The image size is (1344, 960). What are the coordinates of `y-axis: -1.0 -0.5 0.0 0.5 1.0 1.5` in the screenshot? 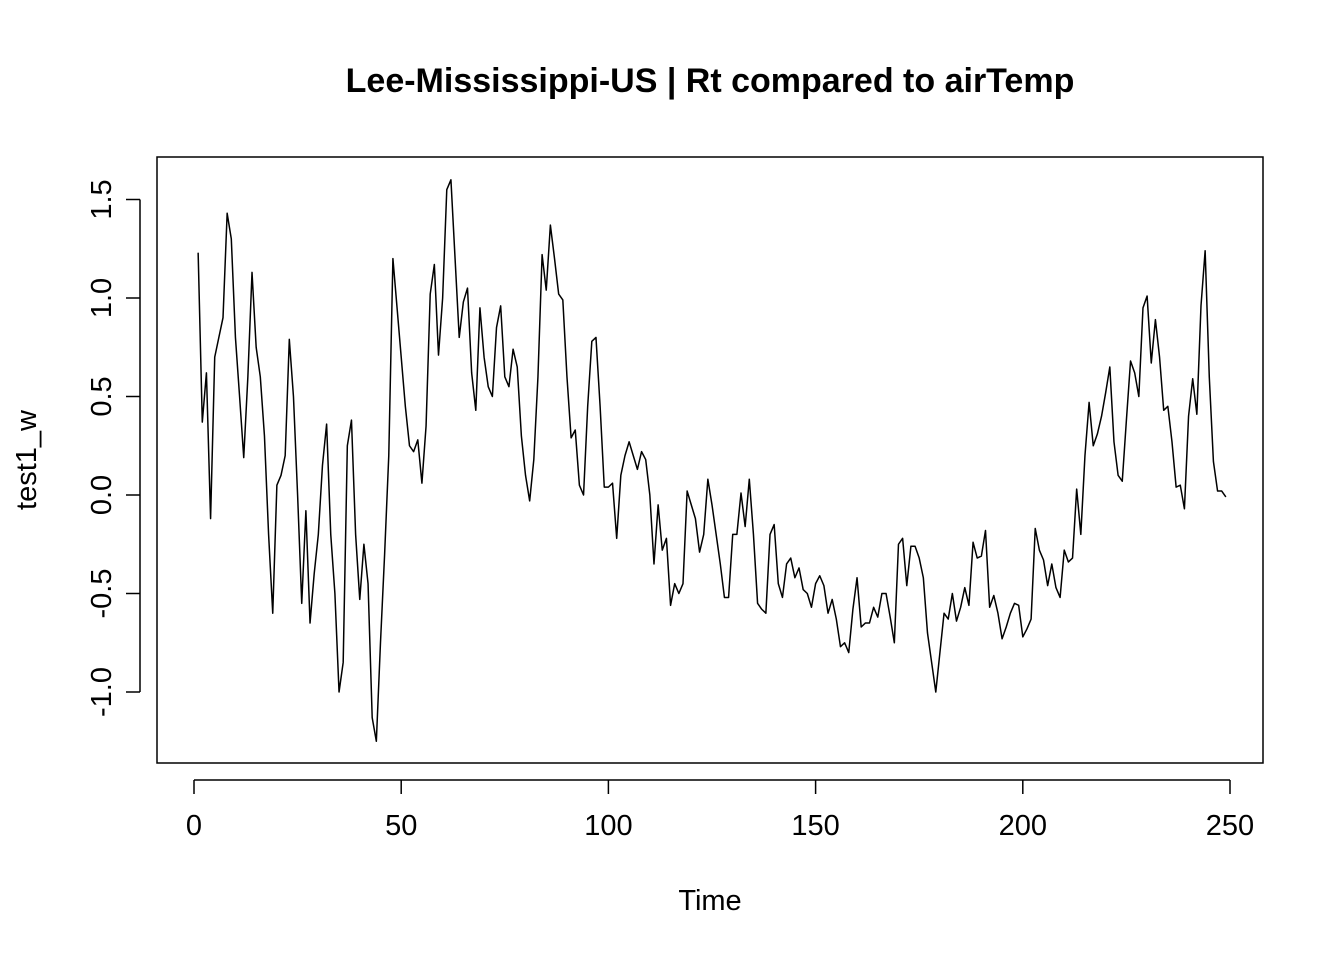 It's located at (113, 448).